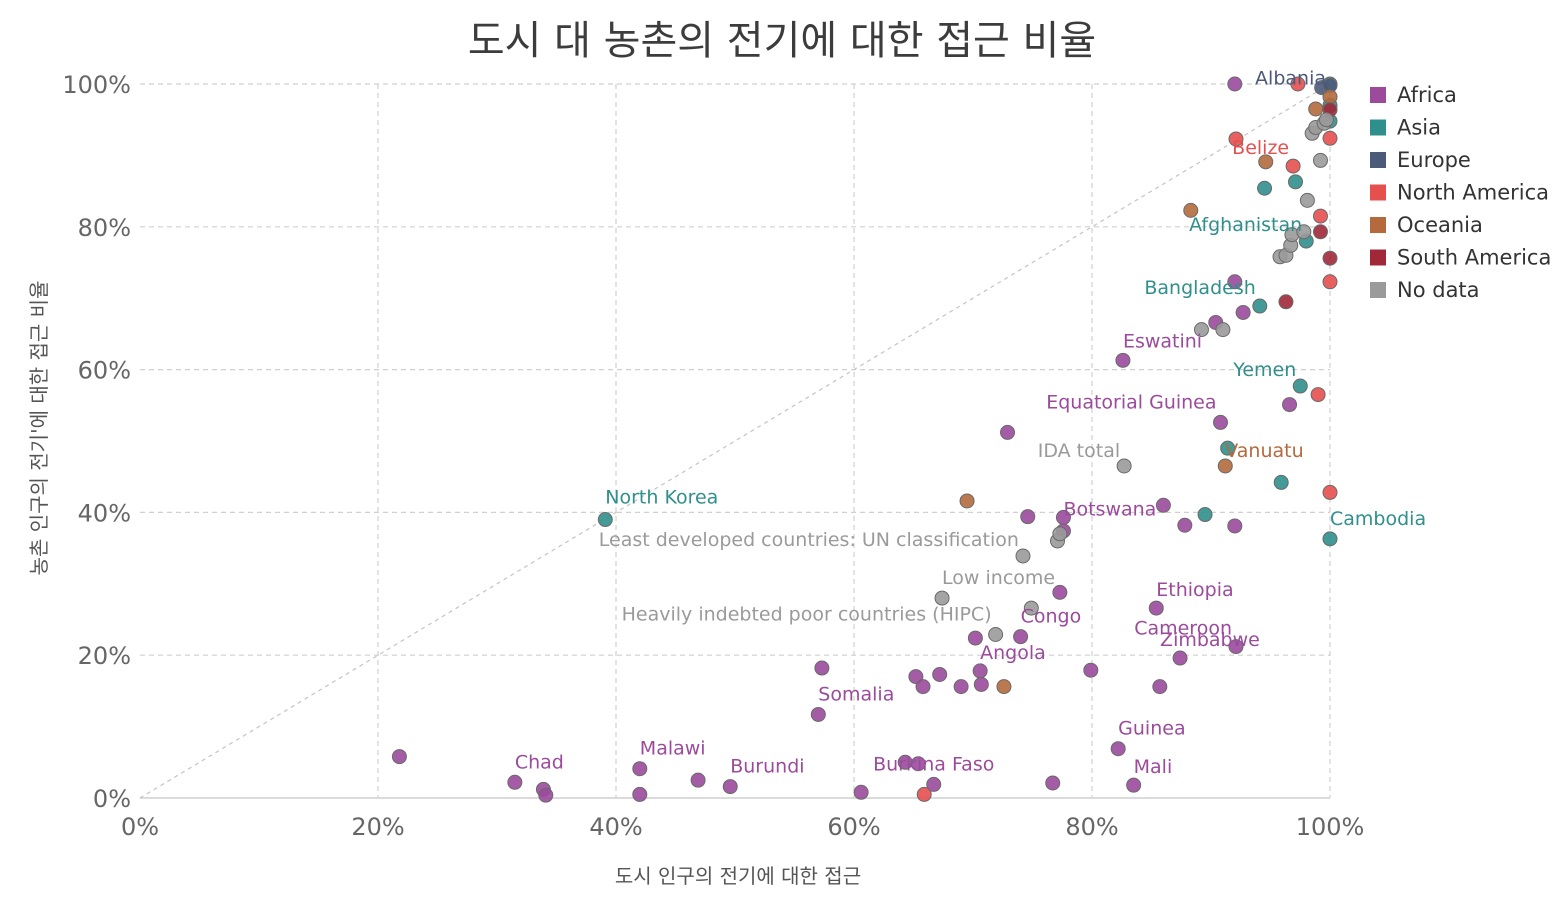  Describe the element at coordinates (1091, 827) in the screenshot. I see `x-tick-label: 80%` at that location.